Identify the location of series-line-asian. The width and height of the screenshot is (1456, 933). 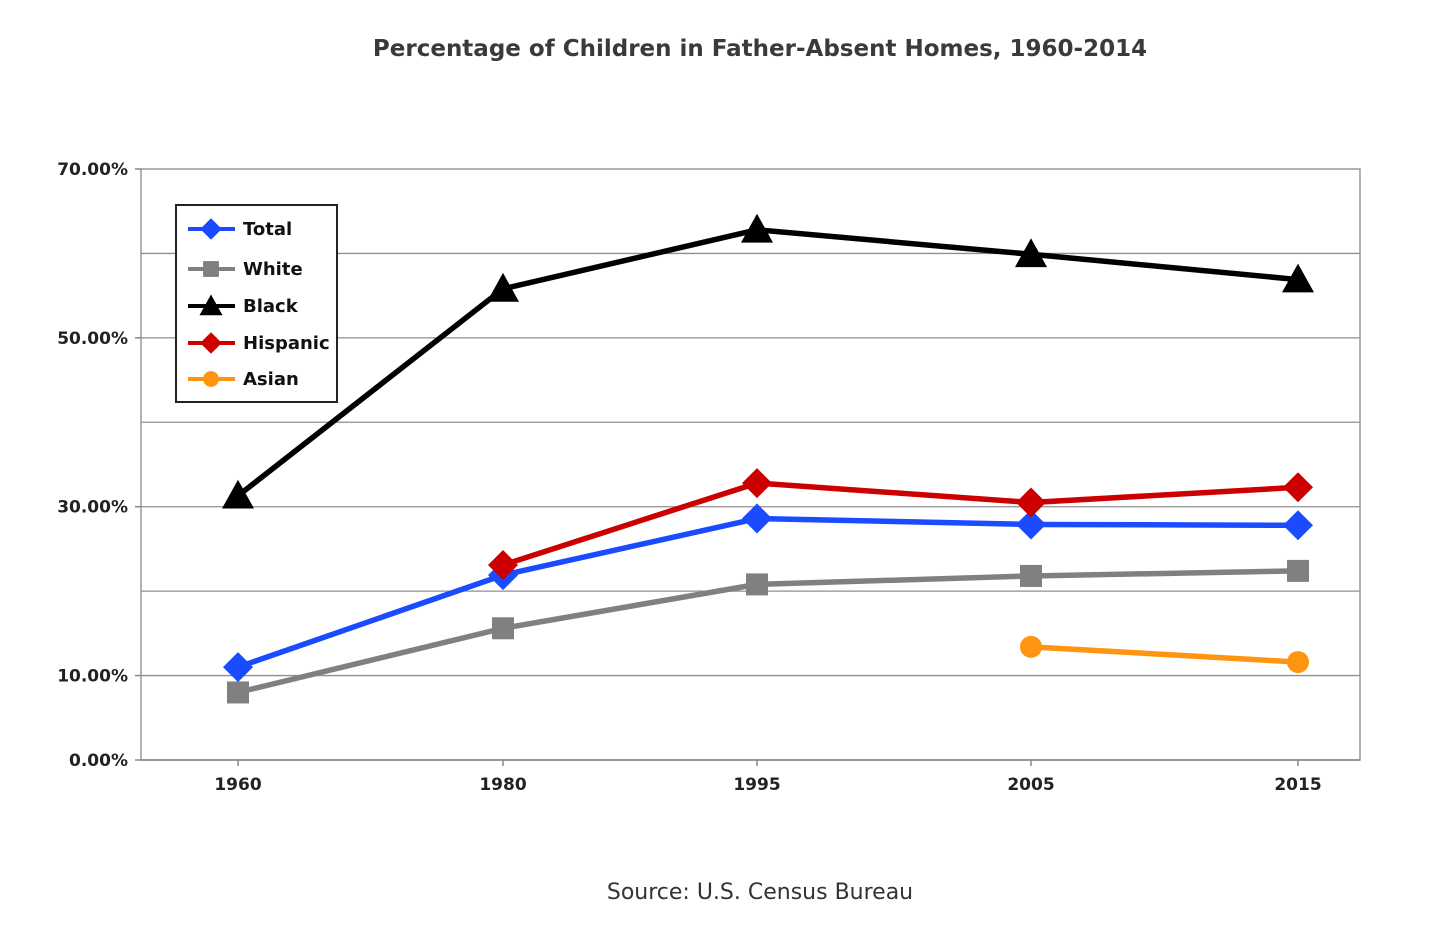
(1164, 654).